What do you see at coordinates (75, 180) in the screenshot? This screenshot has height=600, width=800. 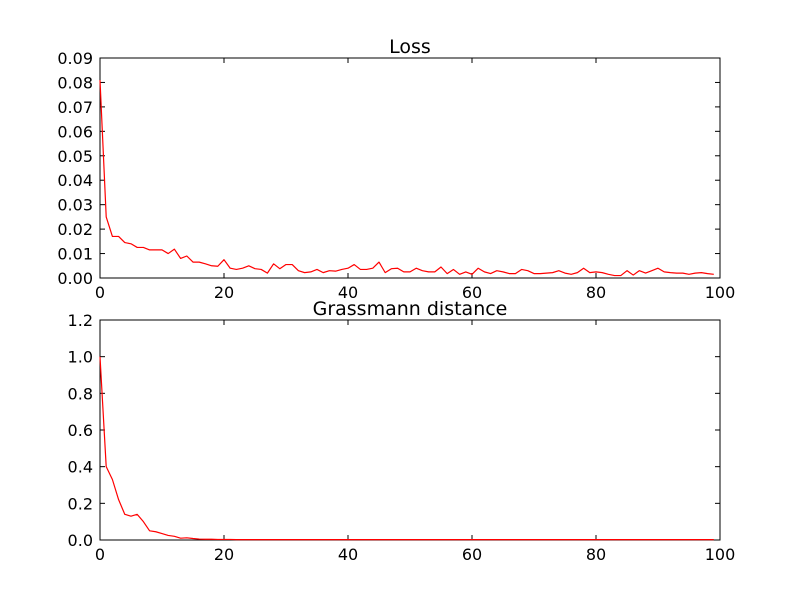 I see `loss-ytick-label: 0.04` at bounding box center [75, 180].